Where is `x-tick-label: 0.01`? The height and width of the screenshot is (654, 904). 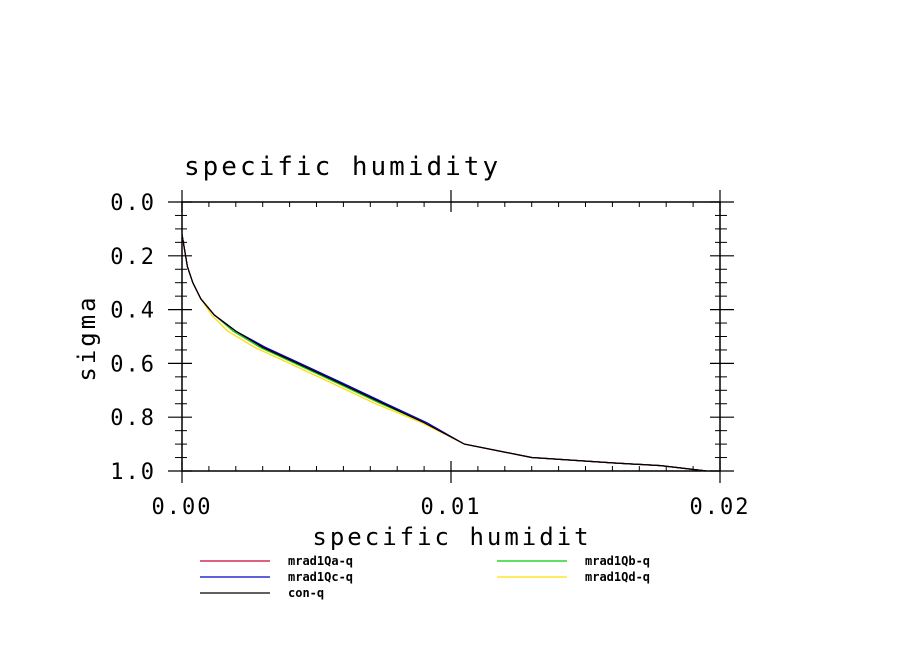 x-tick-label: 0.01 is located at coordinates (451, 507).